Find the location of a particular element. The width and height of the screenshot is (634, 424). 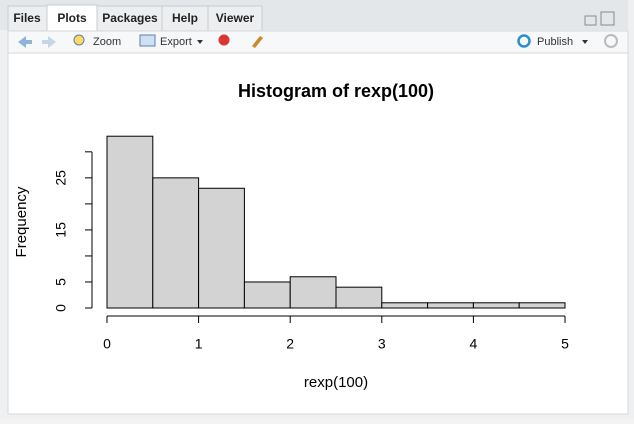

tabs: Files Plots Packages Help Viewer is located at coordinates (135, 18).